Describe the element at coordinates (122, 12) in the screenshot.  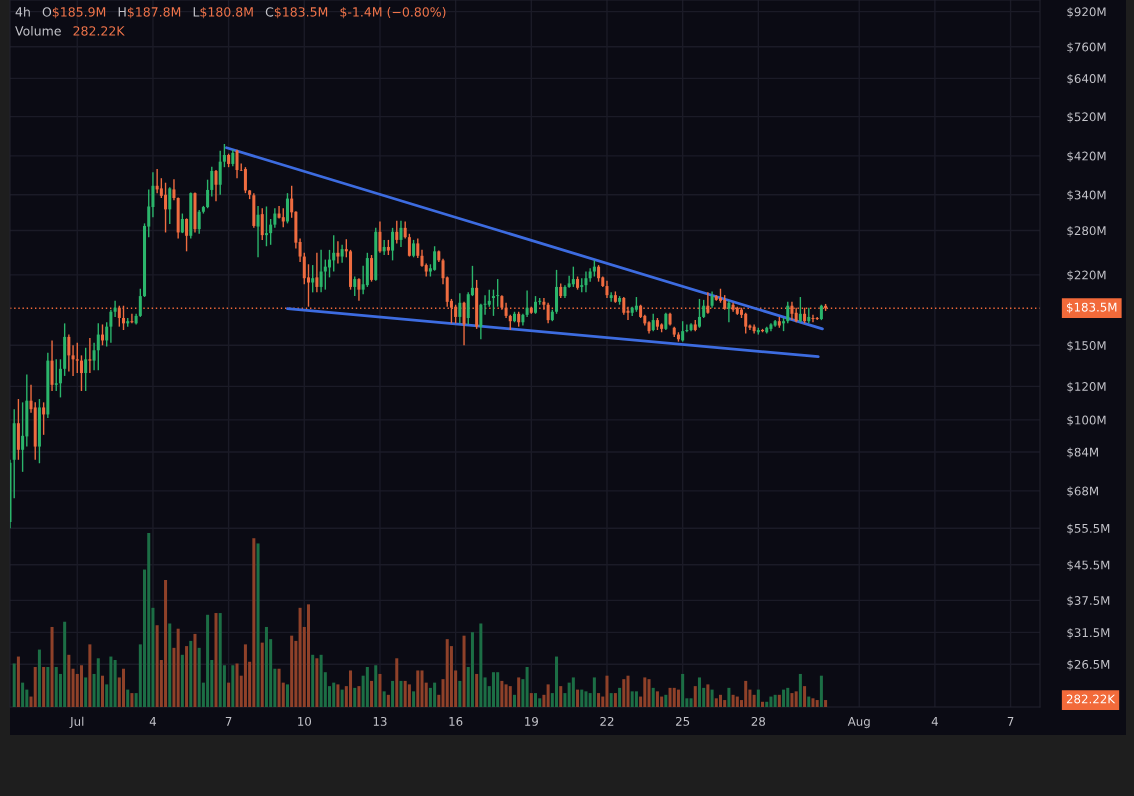
I see `annotation: H` at that location.